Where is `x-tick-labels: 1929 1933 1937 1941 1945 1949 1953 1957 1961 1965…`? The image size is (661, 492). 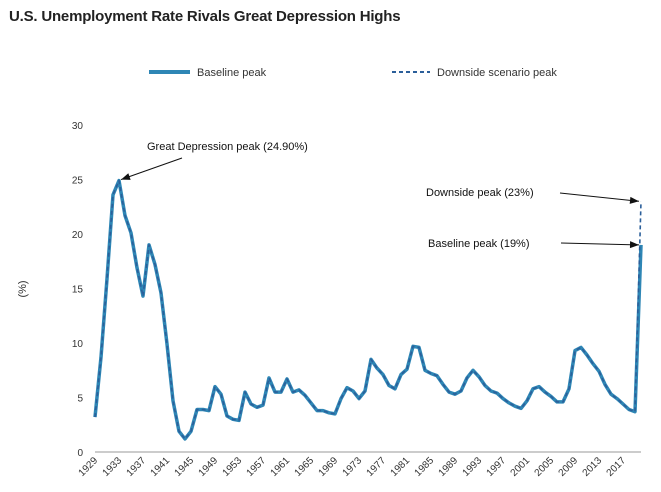 x-tick-labels: 1929 1933 1937 1941 1945 1949 1953 1957 1961 1965… is located at coordinates (353, 467).